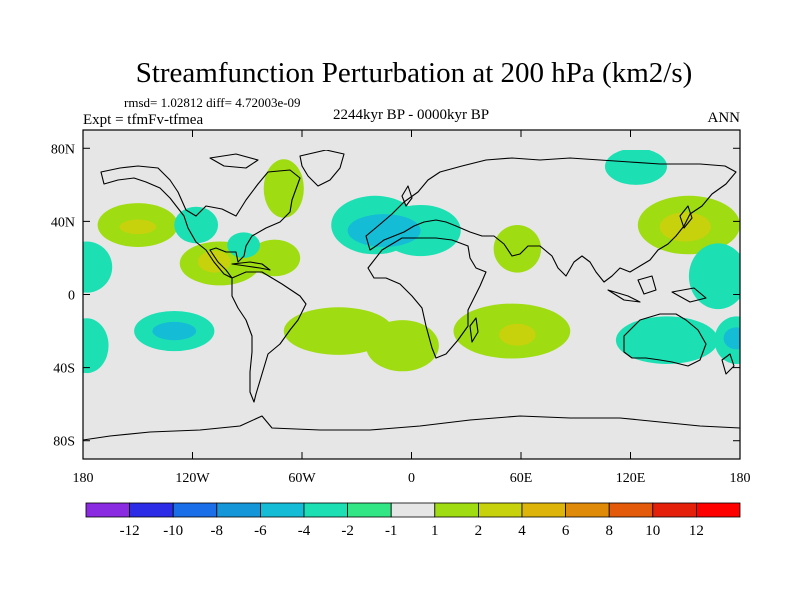 Image resolution: width=800 pixels, height=600 pixels. I want to click on anomaly-arabia-positive, so click(517, 249).